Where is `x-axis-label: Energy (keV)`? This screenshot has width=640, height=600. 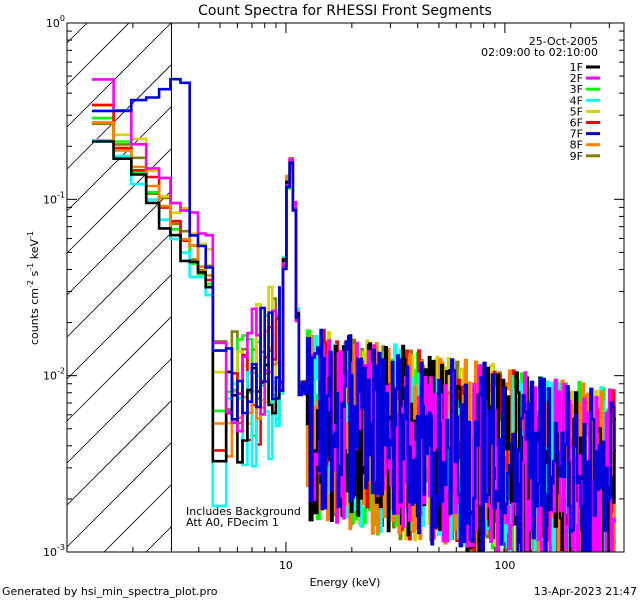
x-axis-label: Energy (keV) is located at coordinates (345, 582).